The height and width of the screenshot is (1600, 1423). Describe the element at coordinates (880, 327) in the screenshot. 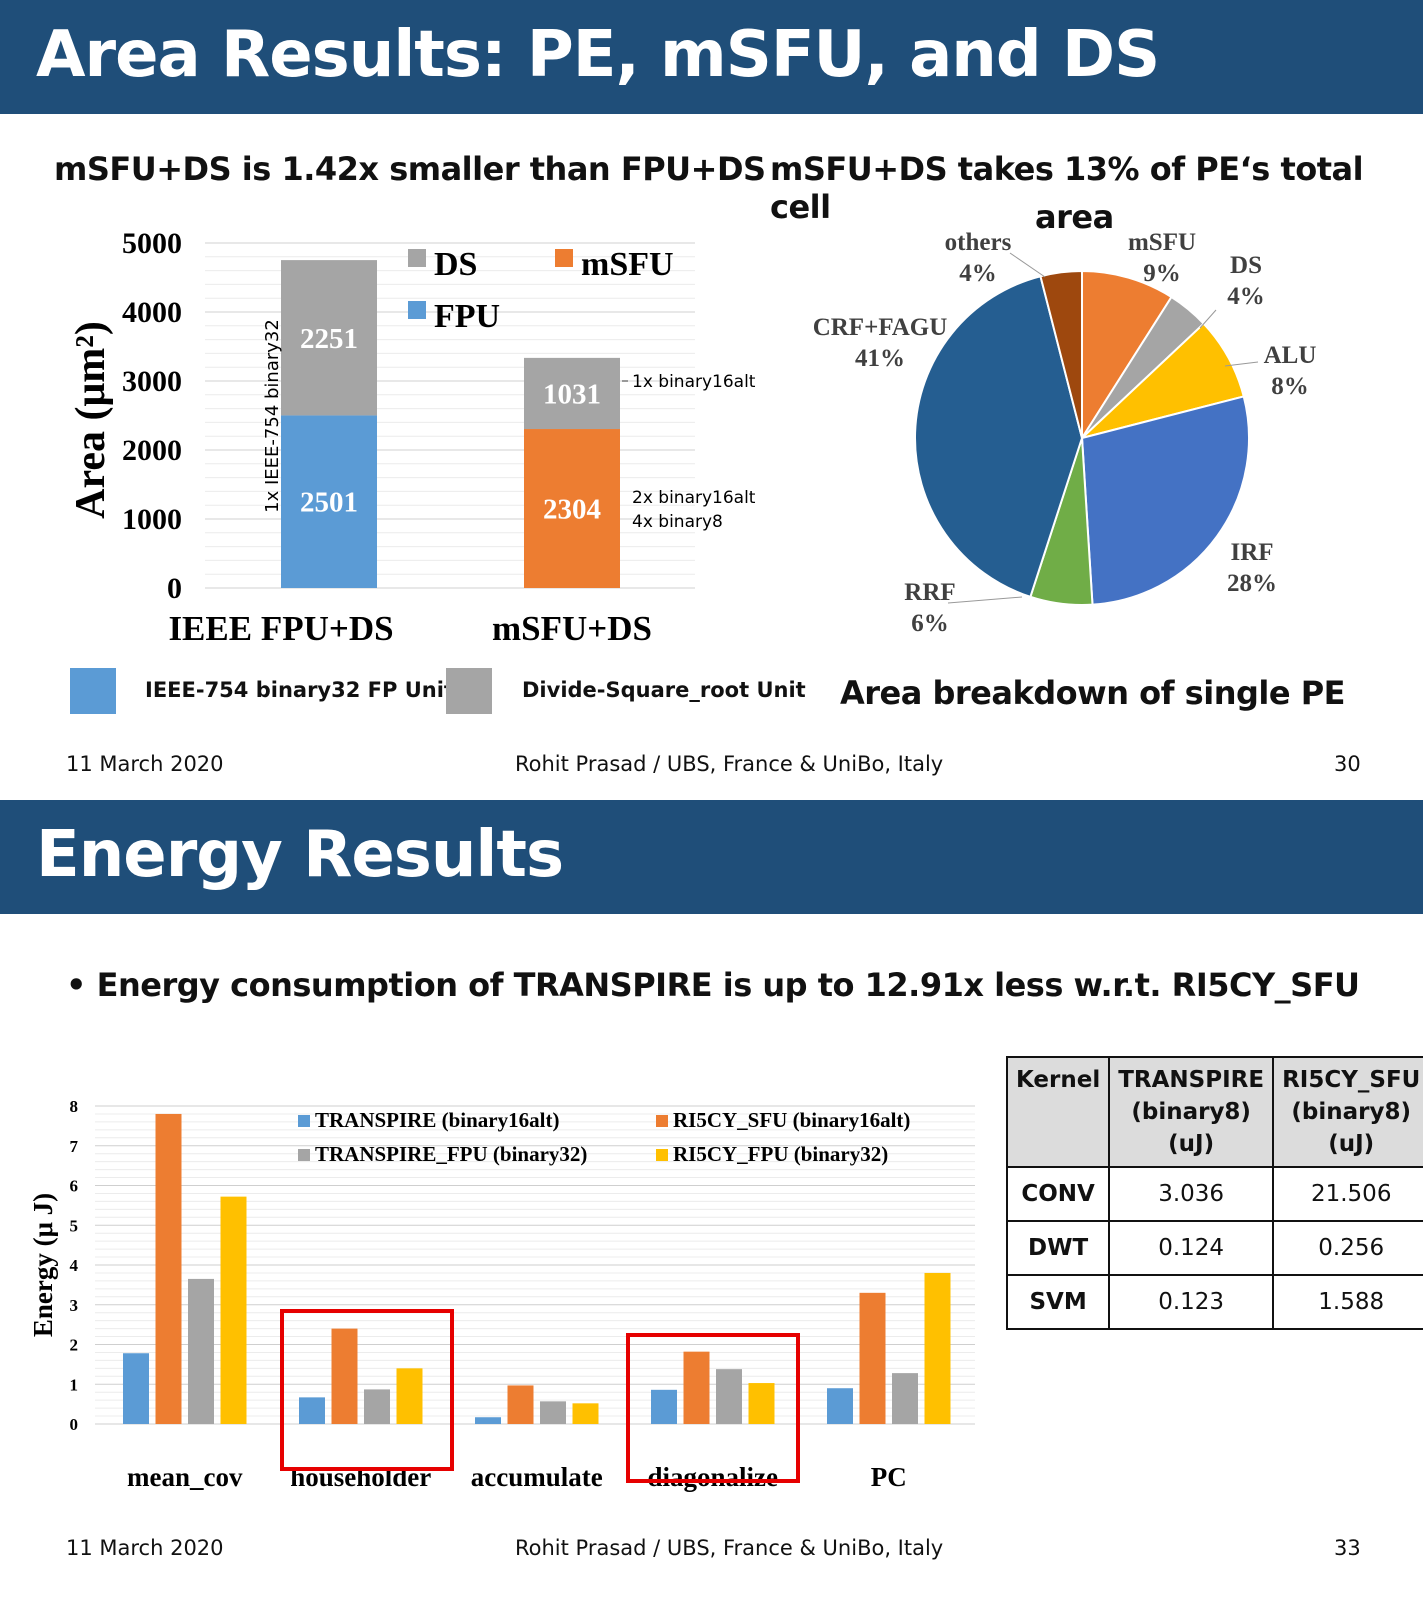

I see `slice-name-label: CRF+FAGU` at that location.